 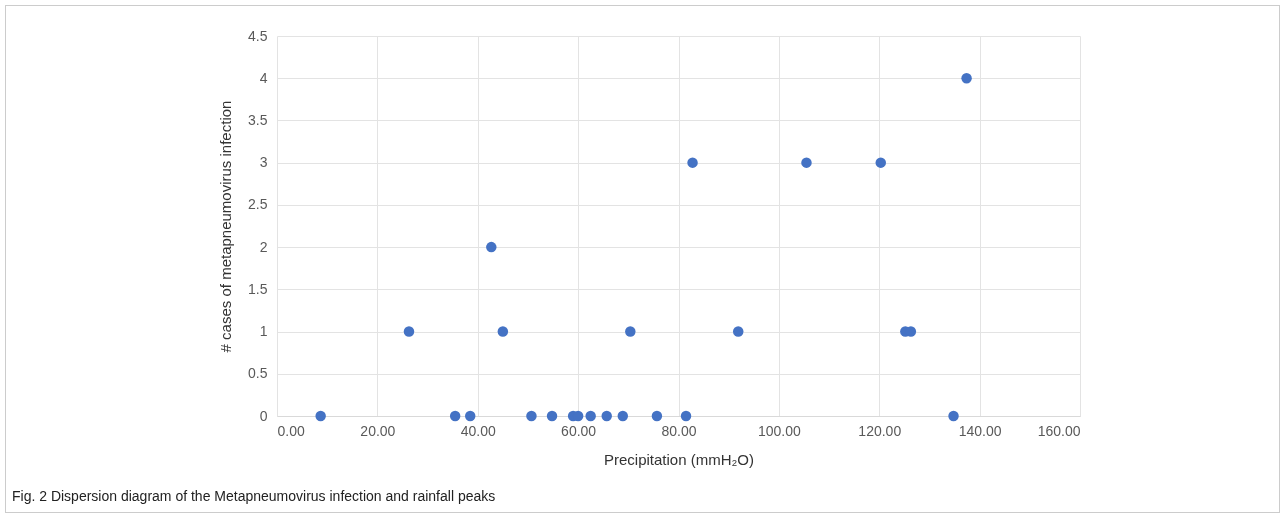 I want to click on y-tick-label: 0.5, so click(x=258, y=373).